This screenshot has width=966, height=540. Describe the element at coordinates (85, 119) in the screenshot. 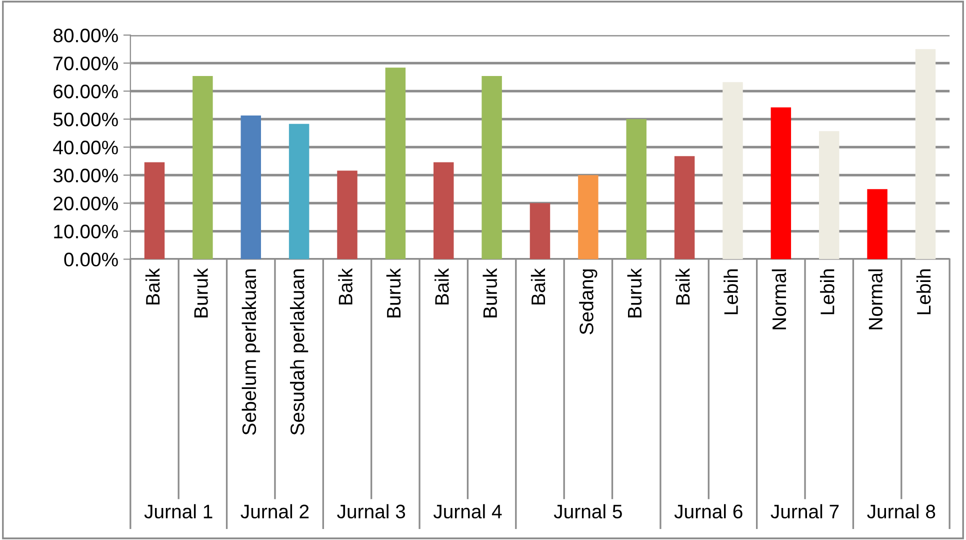

I see `y-tick-label: 50.00%` at that location.